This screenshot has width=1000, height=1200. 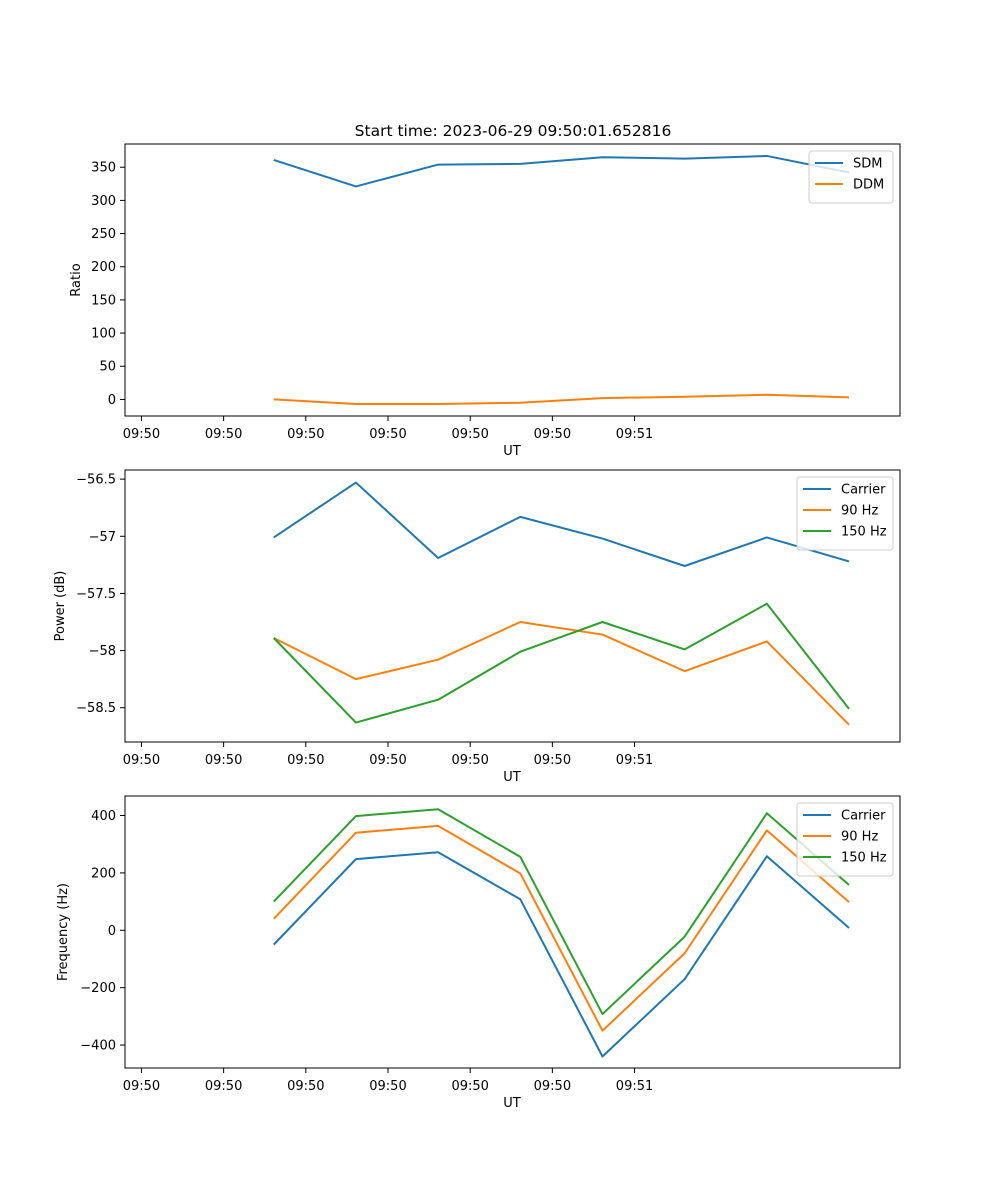 What do you see at coordinates (98, 1046) in the screenshot?
I see `y-tick-label: −400` at bounding box center [98, 1046].